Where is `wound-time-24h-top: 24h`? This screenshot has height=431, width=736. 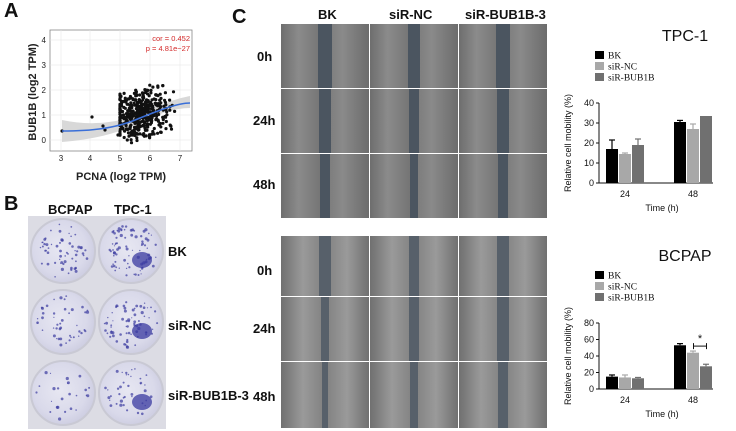 wound-time-24h-top: 24h is located at coordinates (264, 120).